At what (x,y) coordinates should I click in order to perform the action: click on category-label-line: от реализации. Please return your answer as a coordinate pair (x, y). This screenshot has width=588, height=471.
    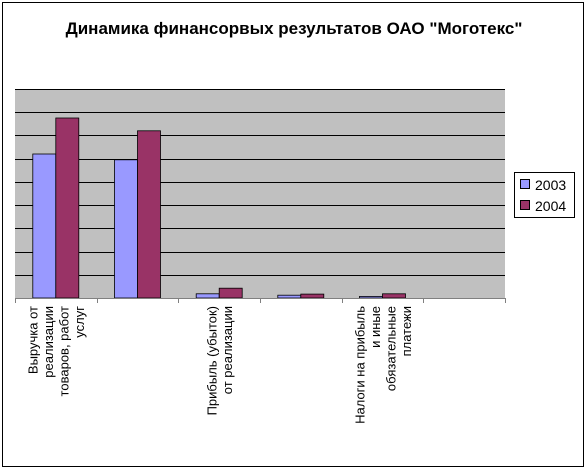
    Looking at the image, I should click on (227, 350).